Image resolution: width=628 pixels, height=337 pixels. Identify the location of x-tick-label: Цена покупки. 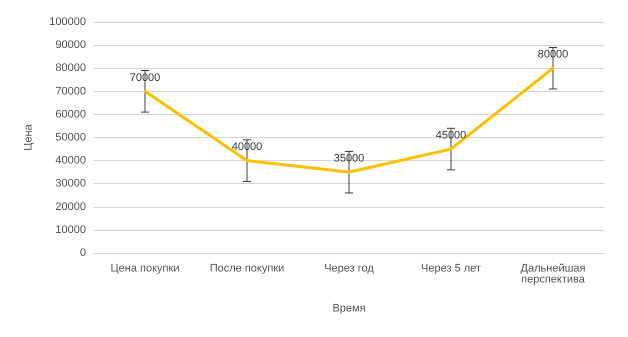
(145, 268).